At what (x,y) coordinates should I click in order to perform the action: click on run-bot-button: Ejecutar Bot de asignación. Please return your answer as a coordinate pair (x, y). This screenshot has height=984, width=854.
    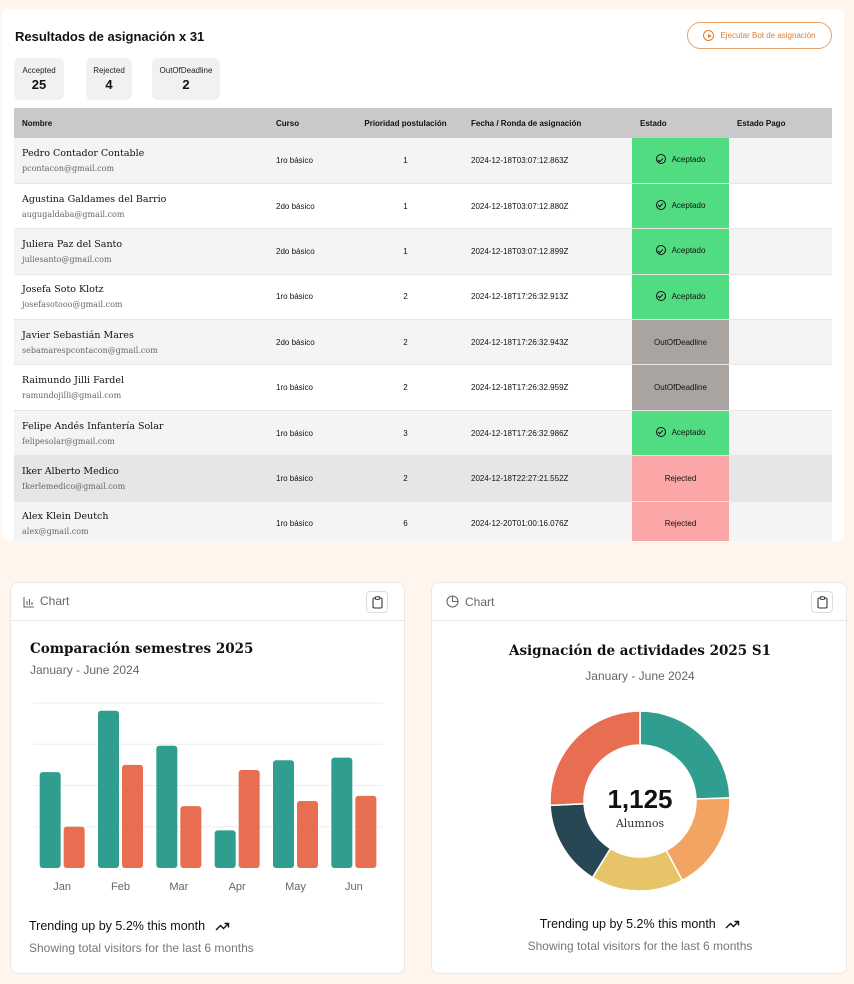
    Looking at the image, I should click on (759, 35).